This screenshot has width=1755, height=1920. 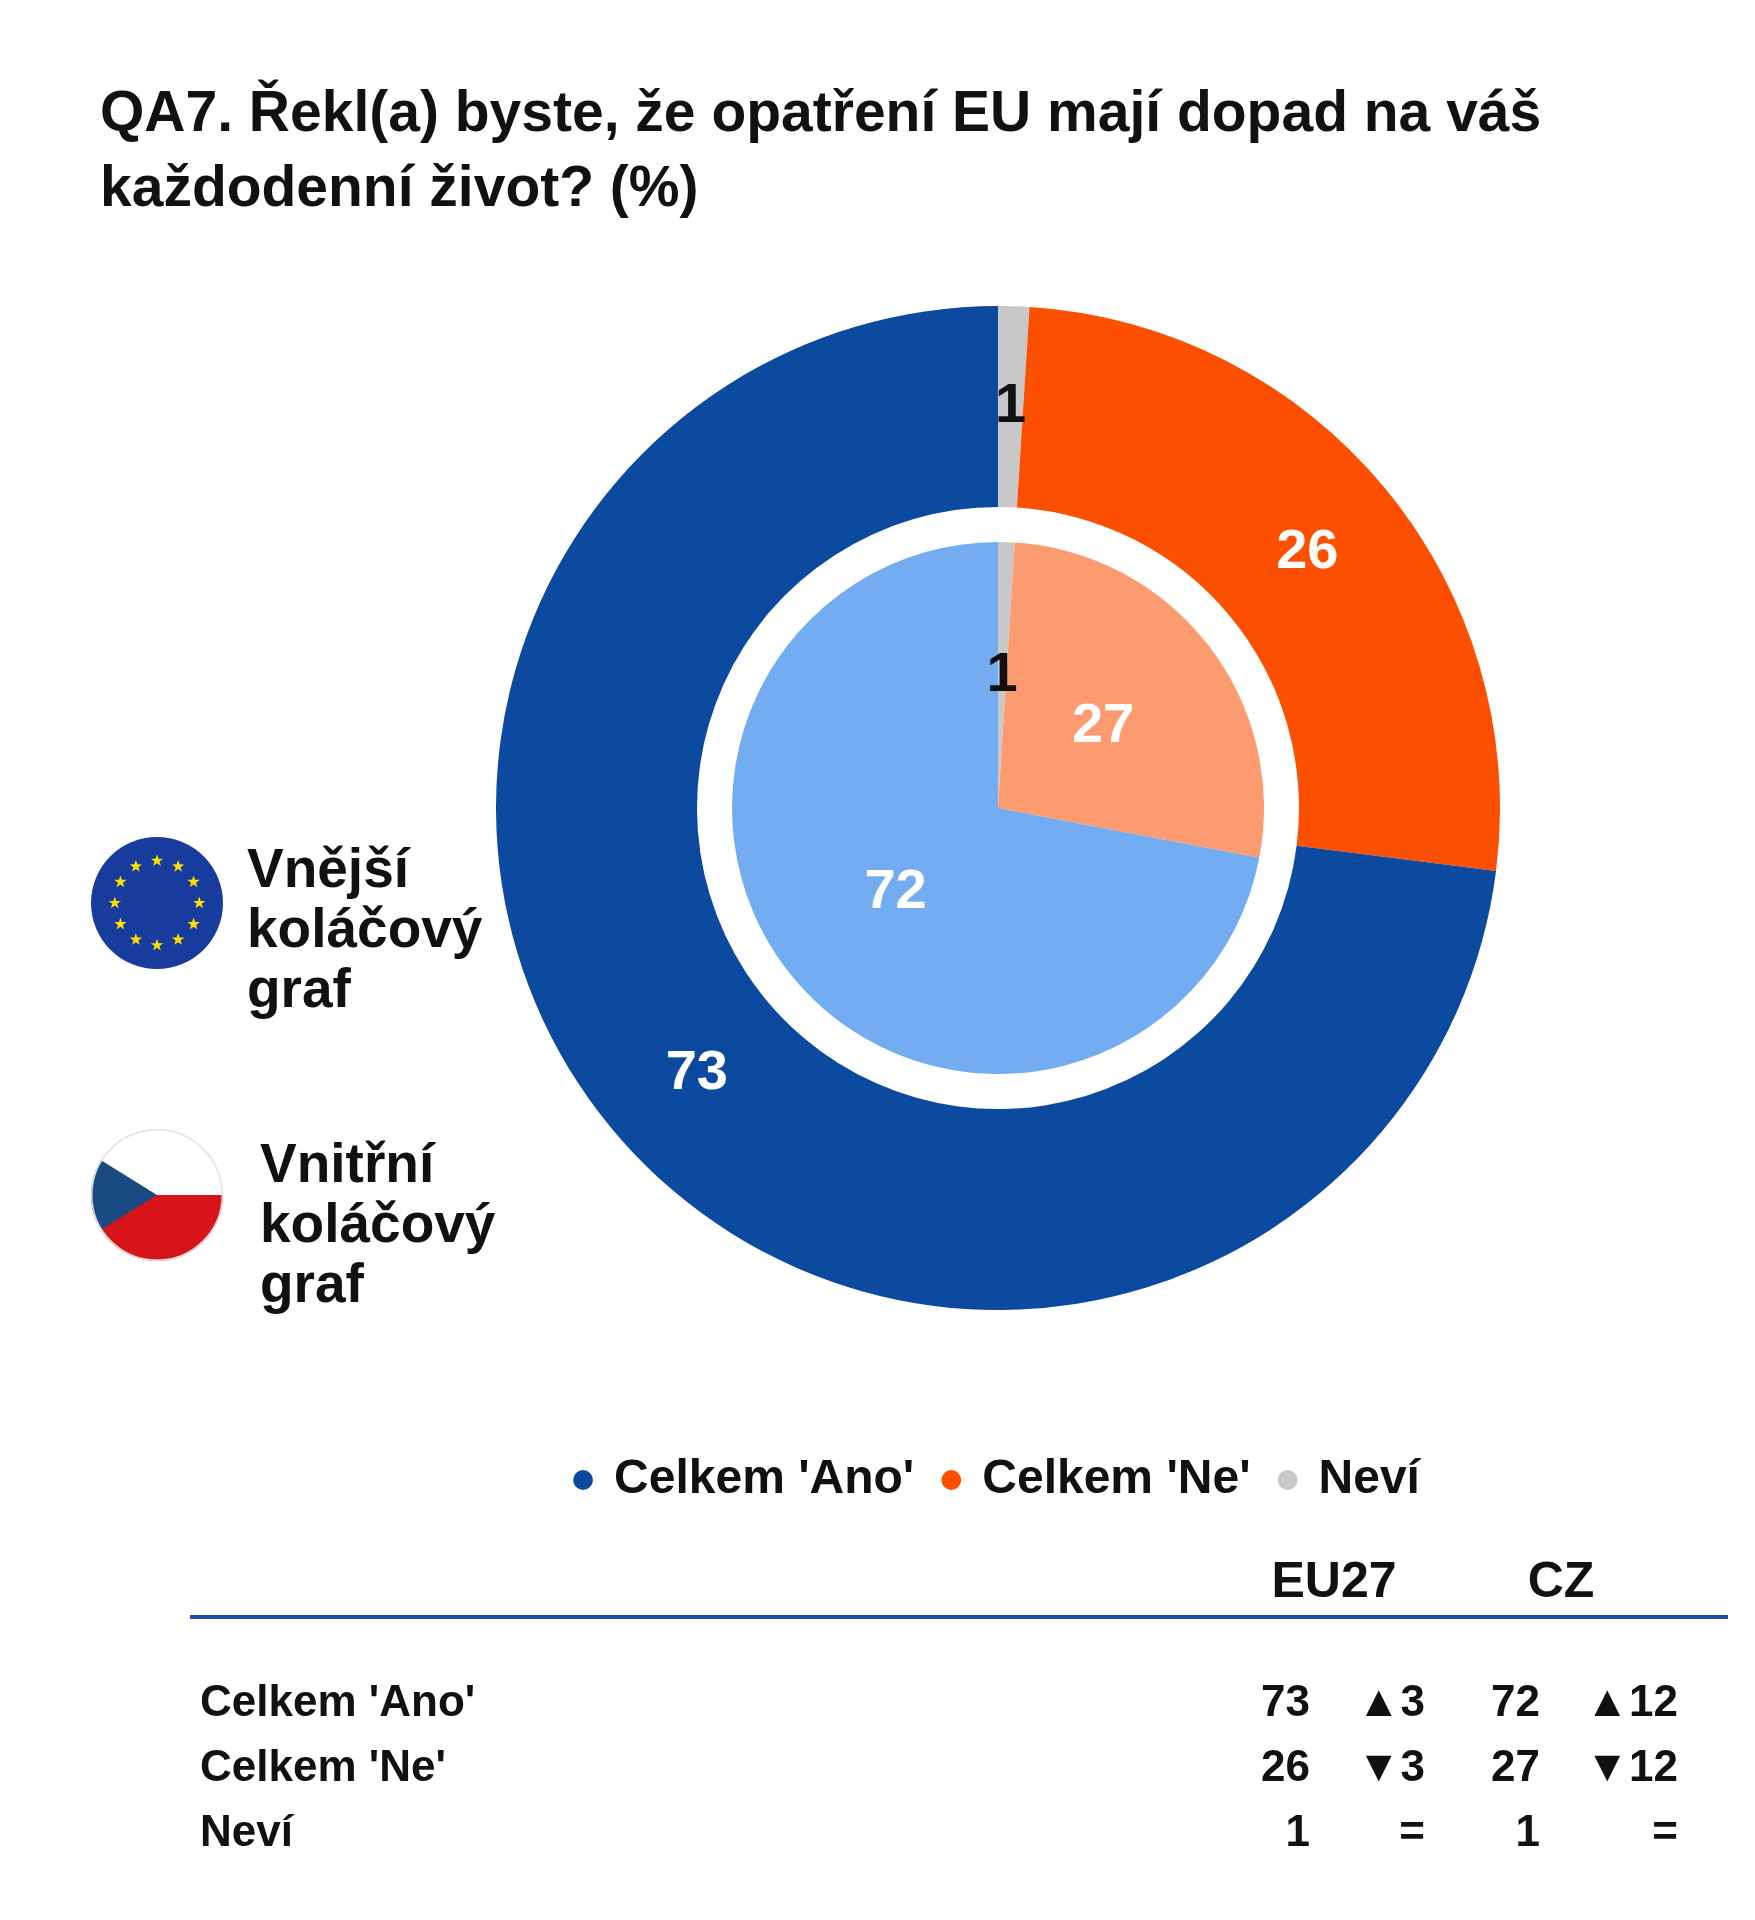 What do you see at coordinates (1561, 1580) in the screenshot?
I see `text: CZ` at bounding box center [1561, 1580].